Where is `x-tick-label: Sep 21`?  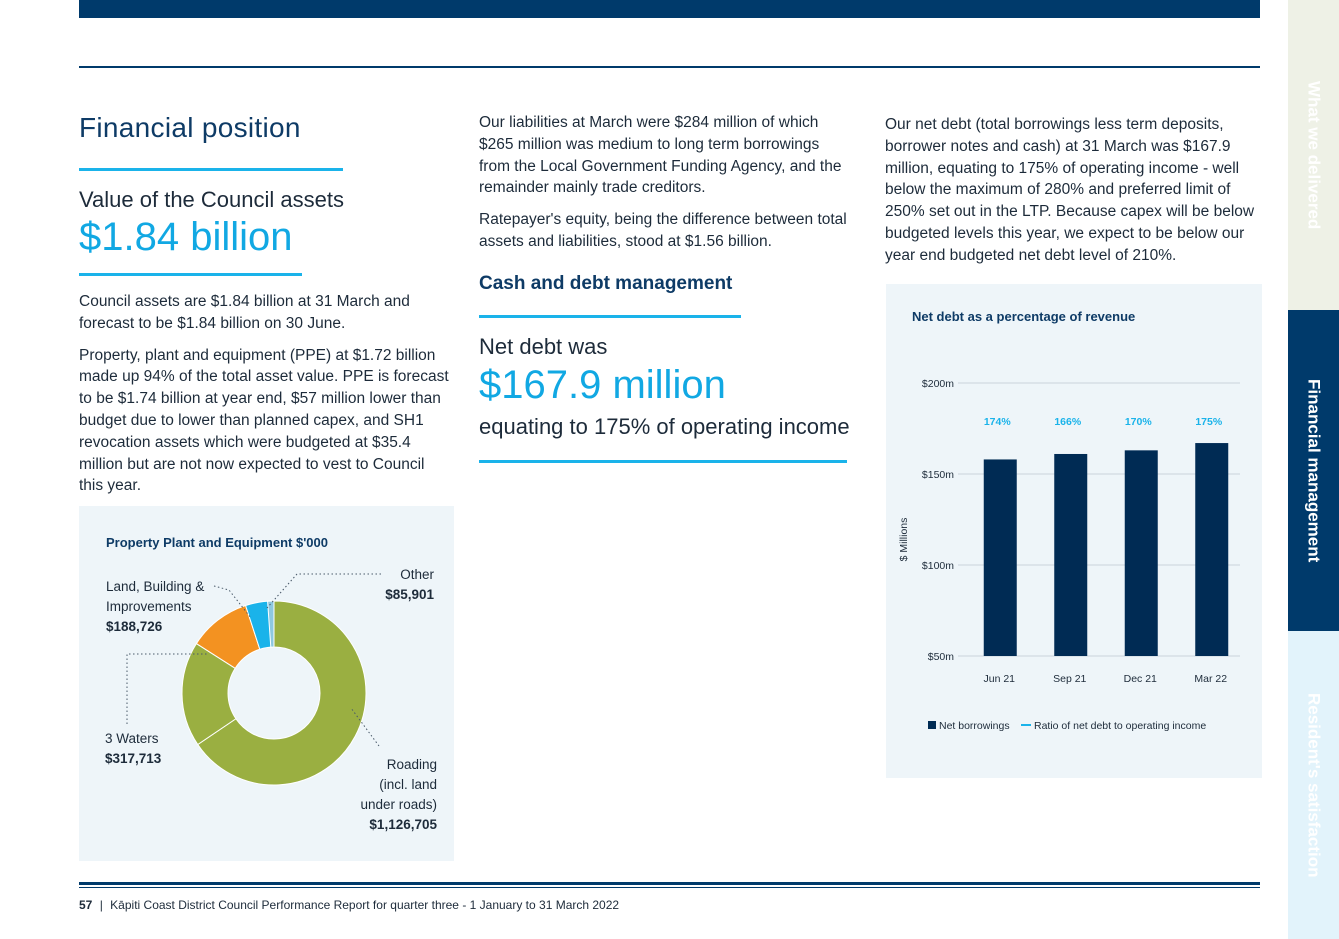
x-tick-label: Sep 21 is located at coordinates (1069, 679).